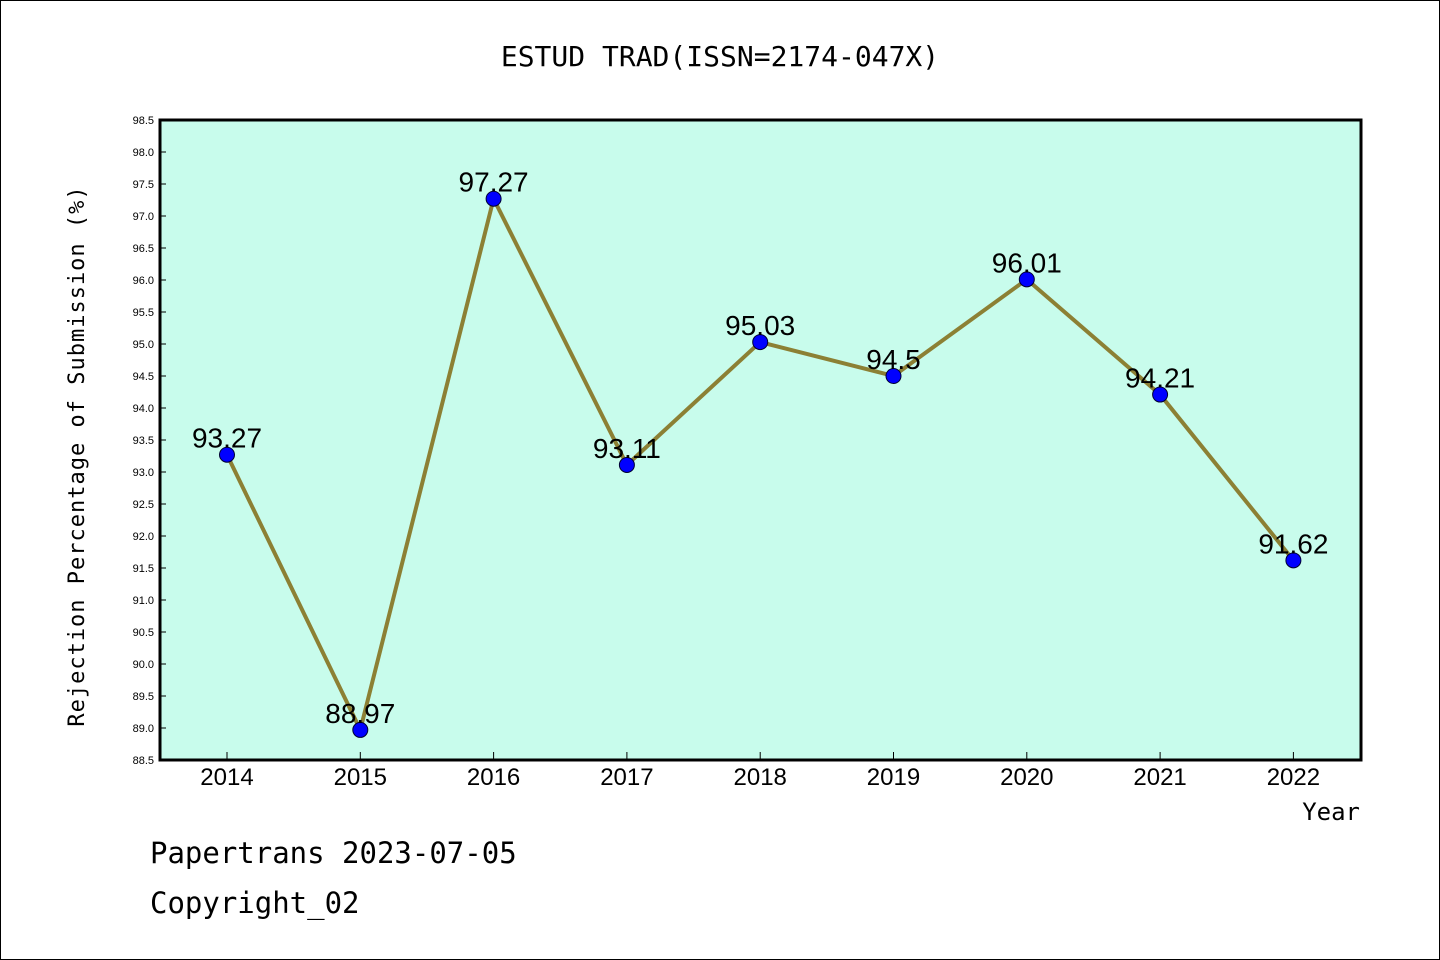  Describe the element at coordinates (760, 777) in the screenshot. I see `x-tick-label: 2018` at that location.